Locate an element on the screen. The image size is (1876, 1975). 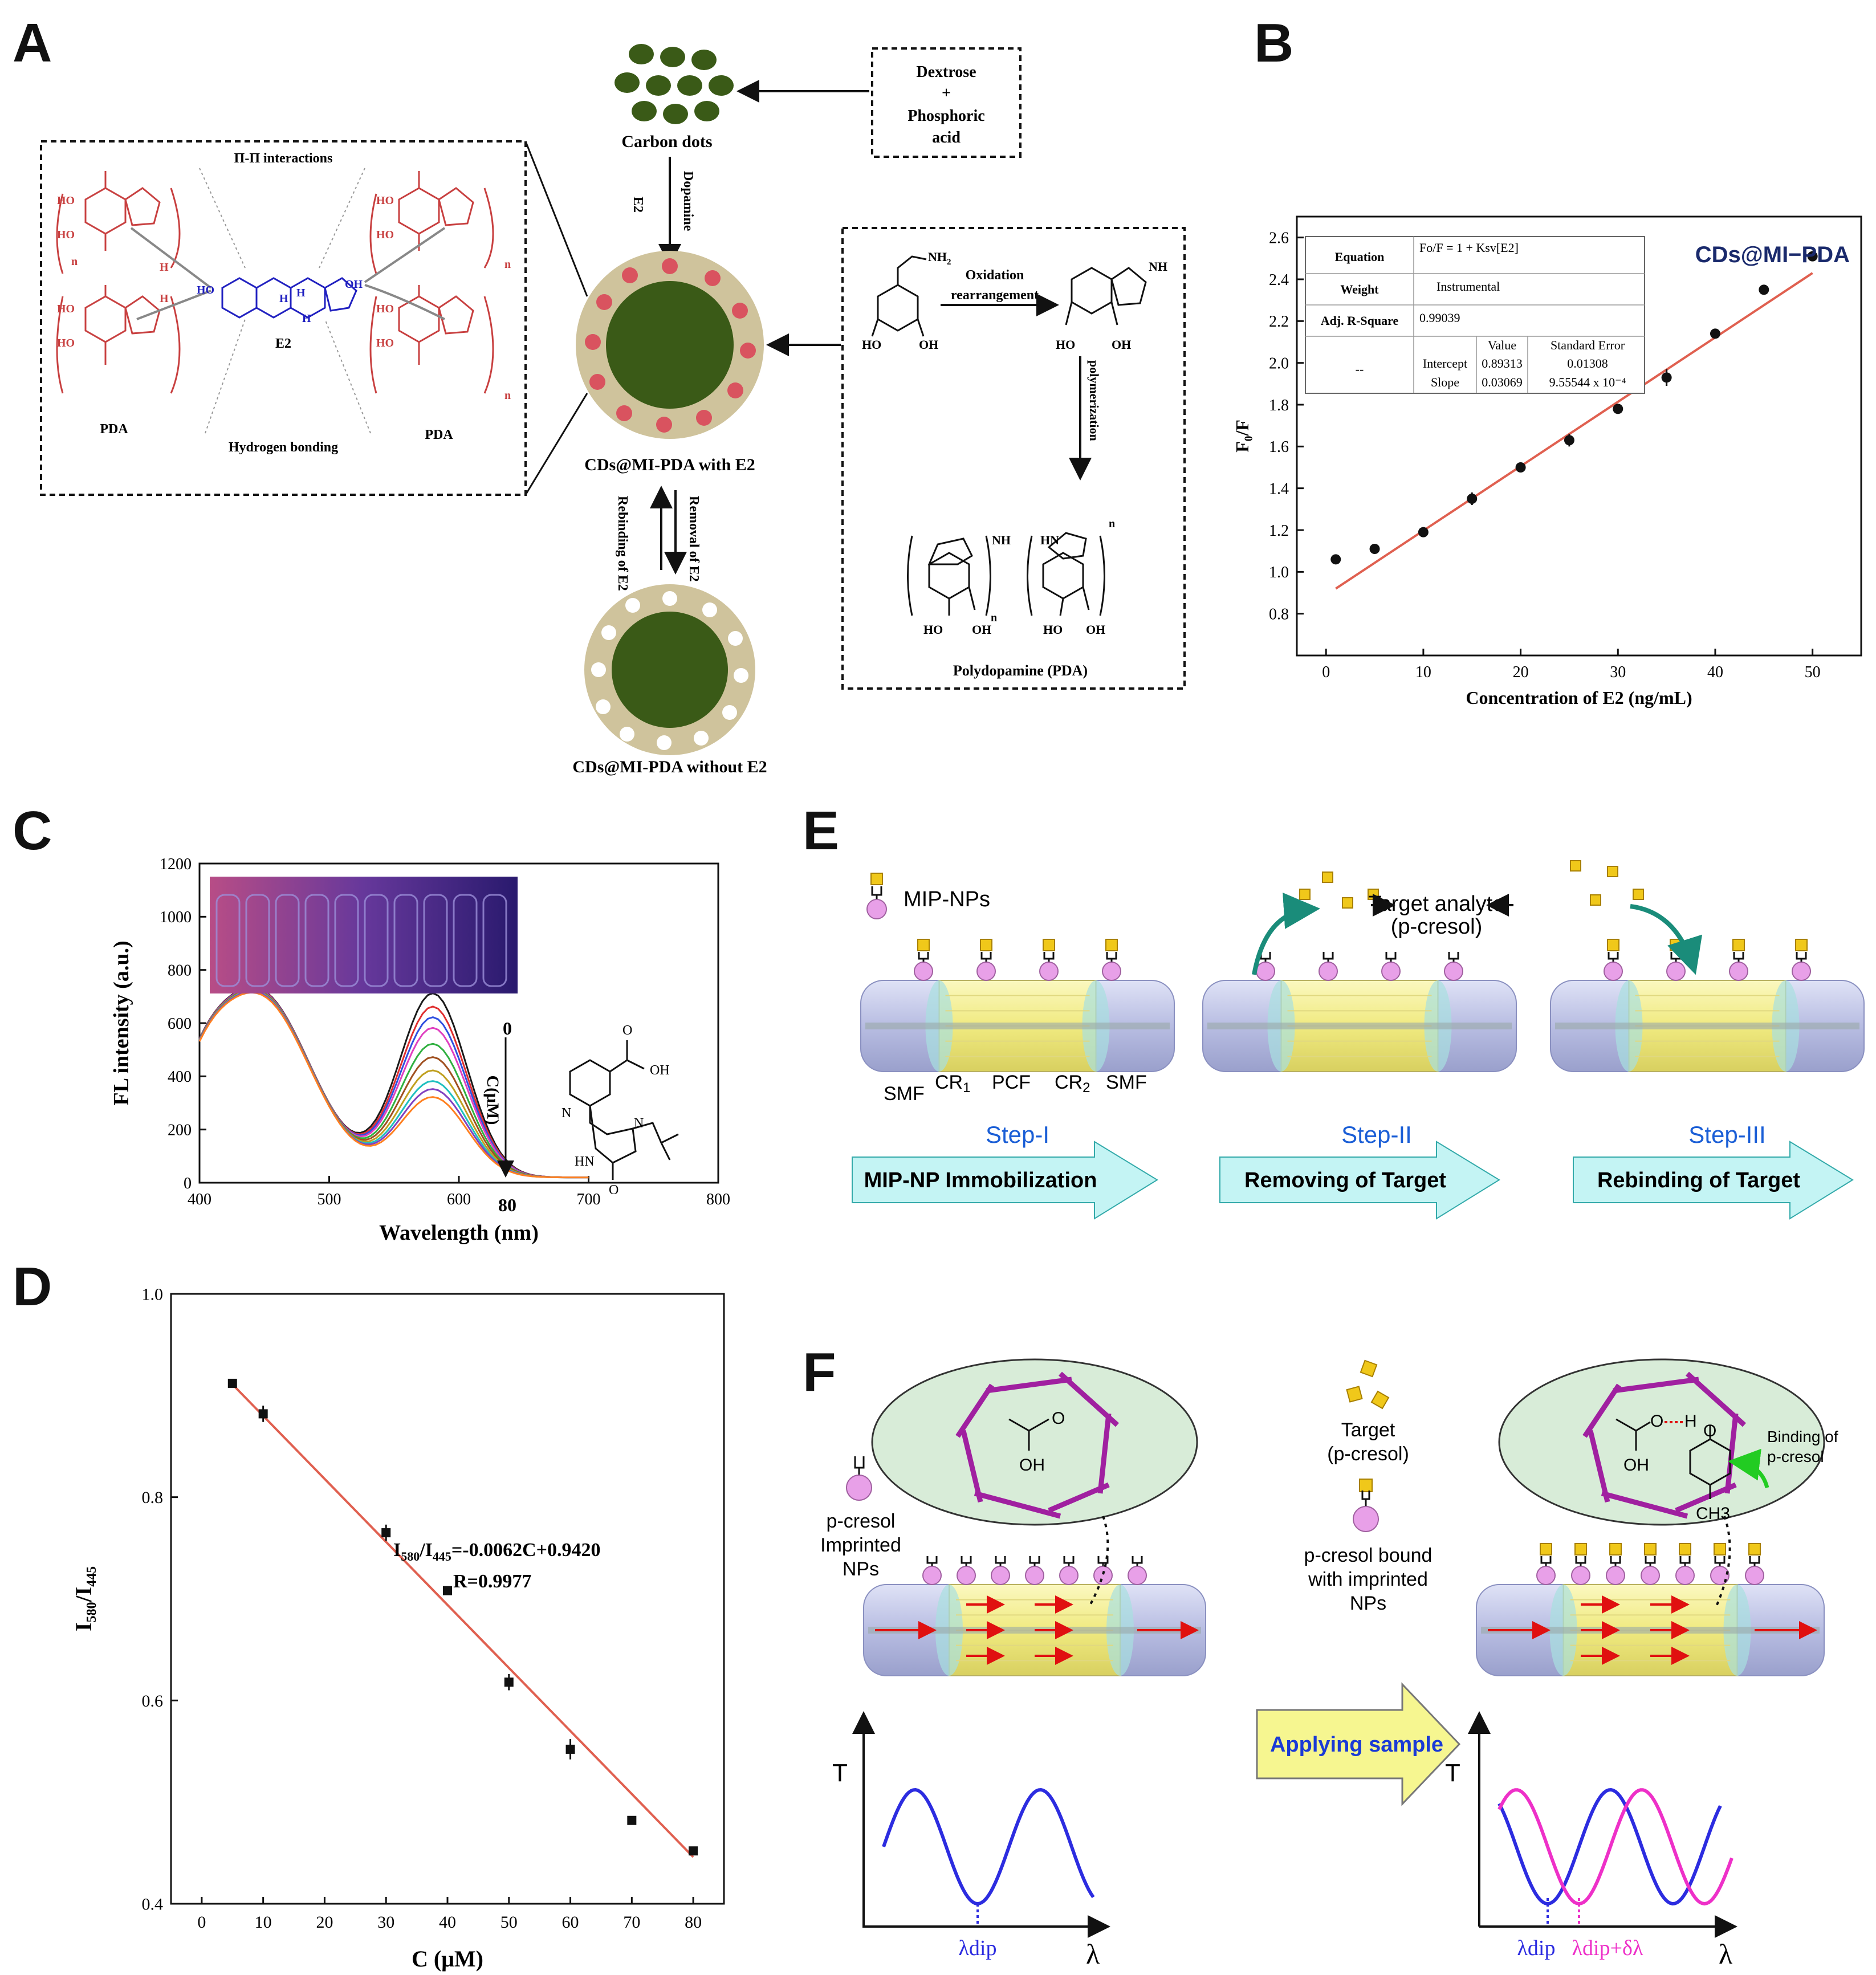
label-cr1: CR1 is located at coordinates (952, 1084).